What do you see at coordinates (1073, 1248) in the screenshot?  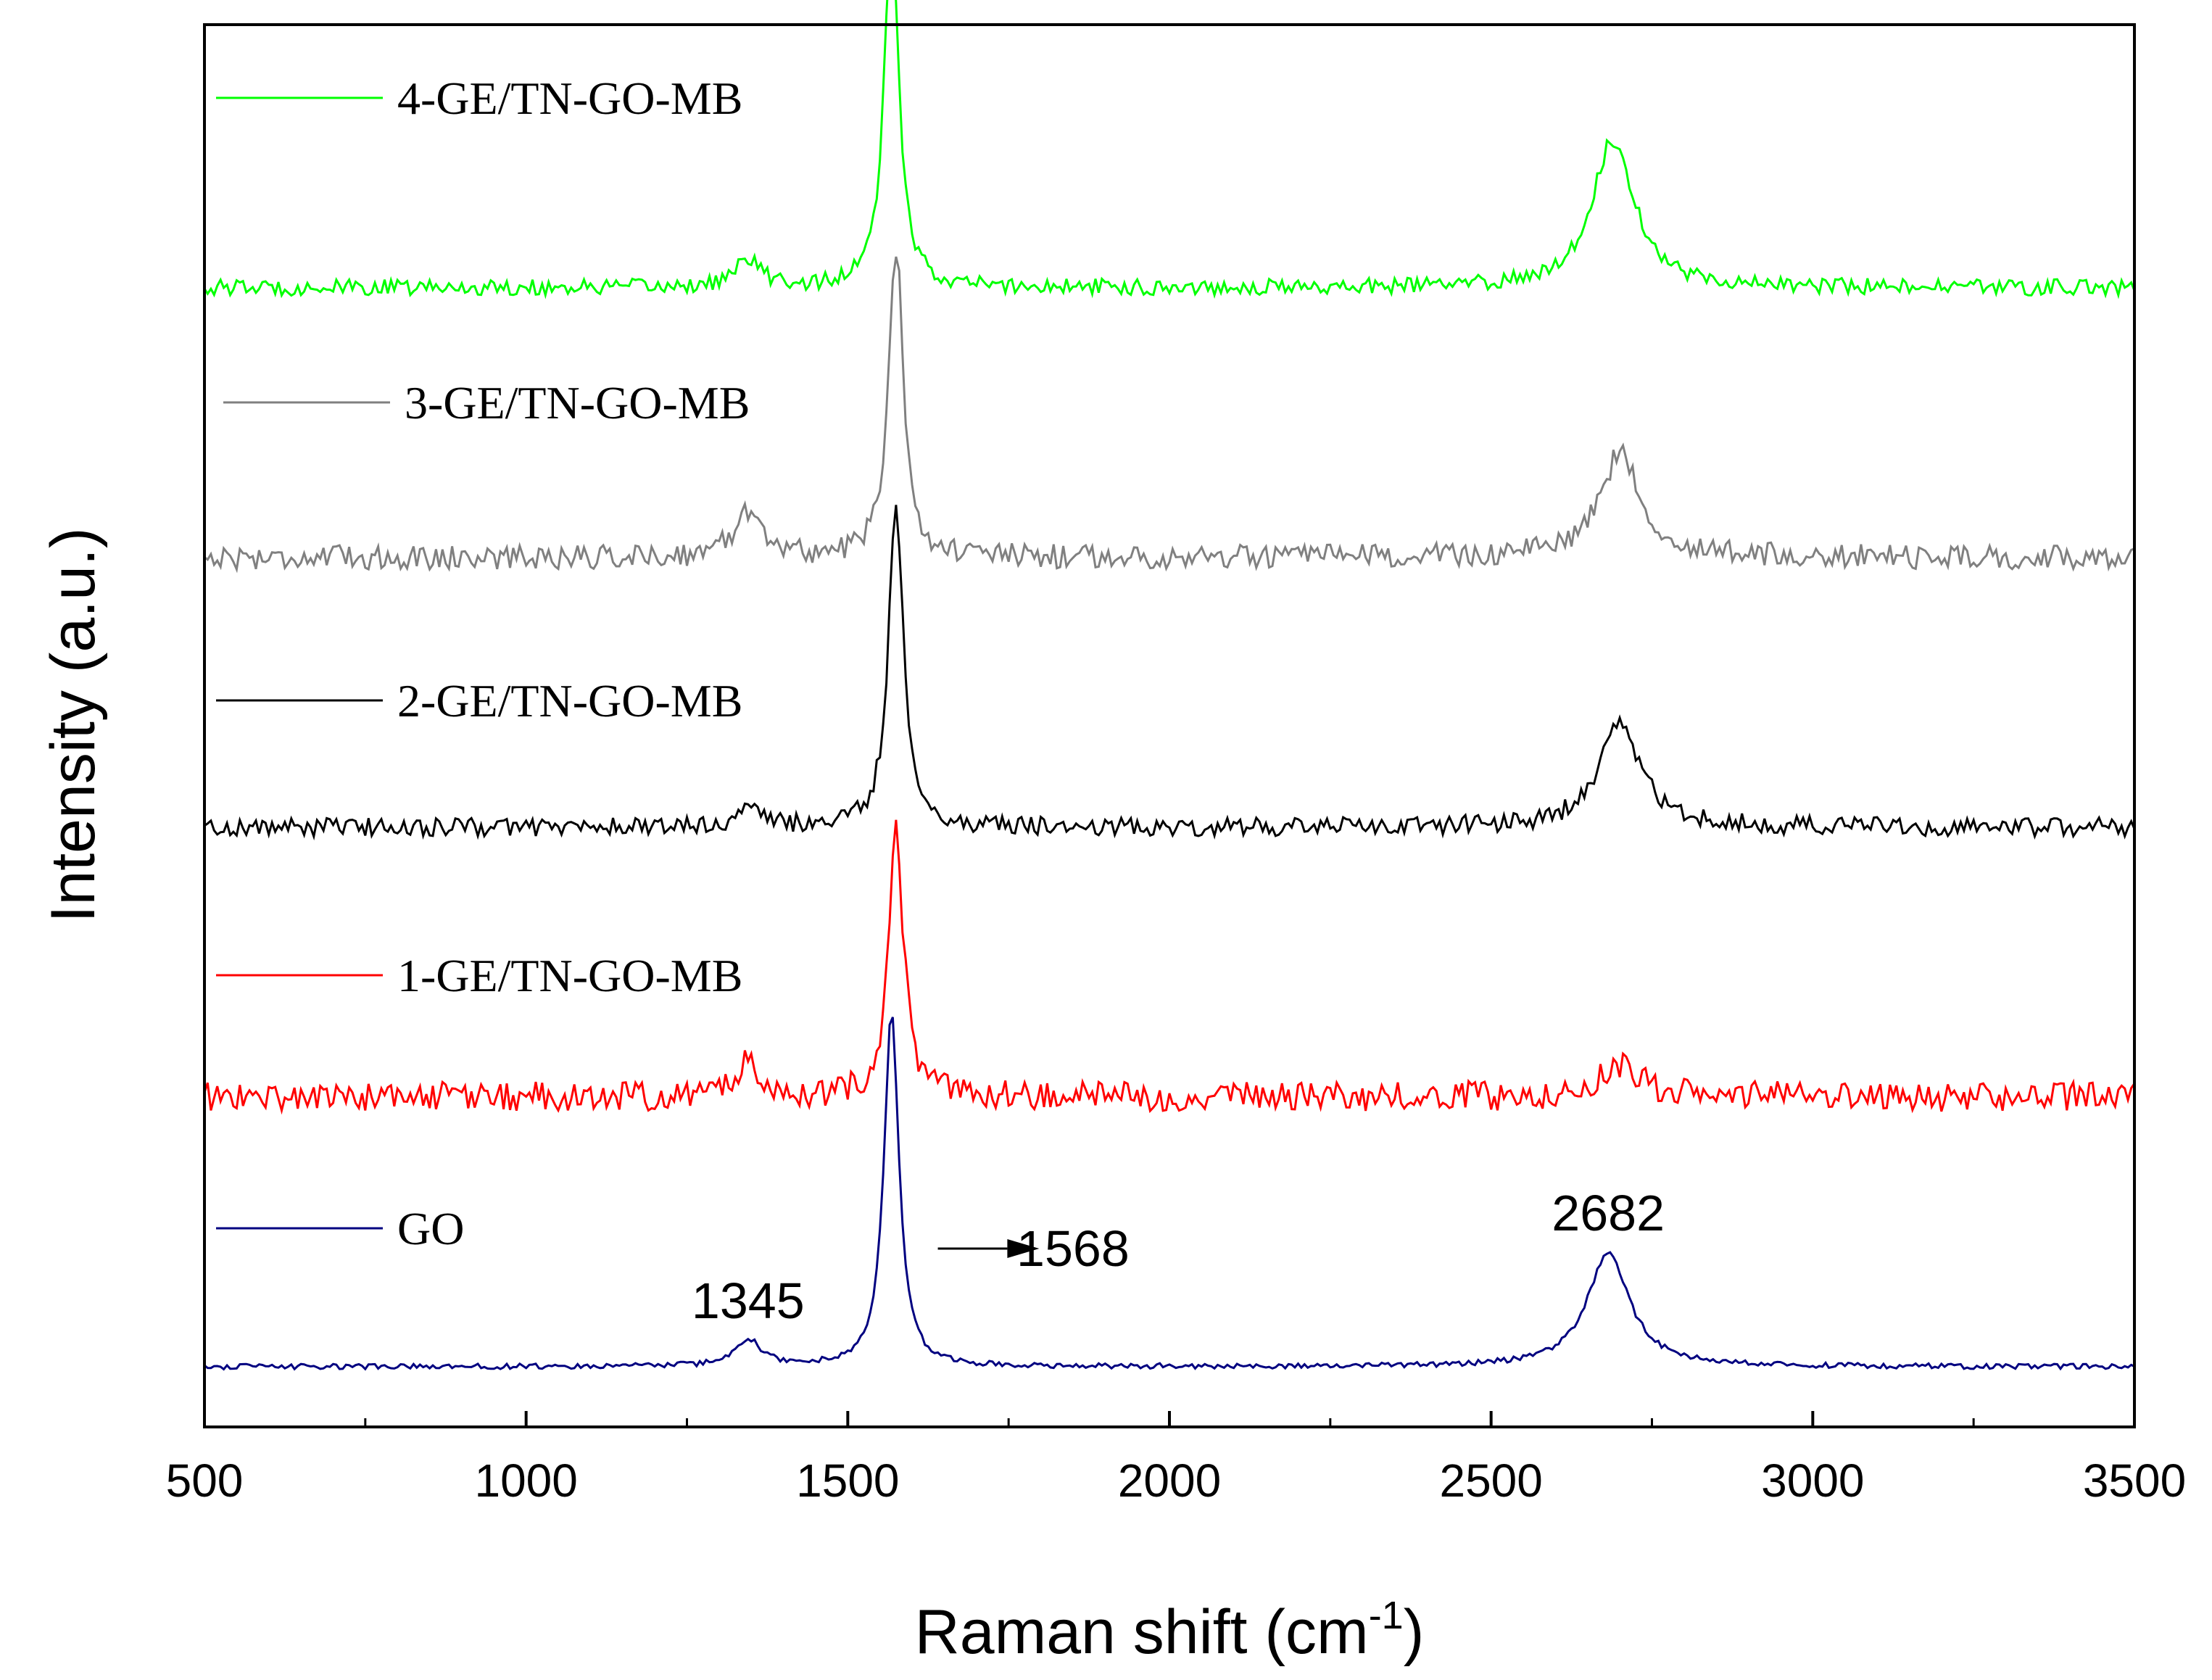 I see `peak-label-1568: 1568` at bounding box center [1073, 1248].